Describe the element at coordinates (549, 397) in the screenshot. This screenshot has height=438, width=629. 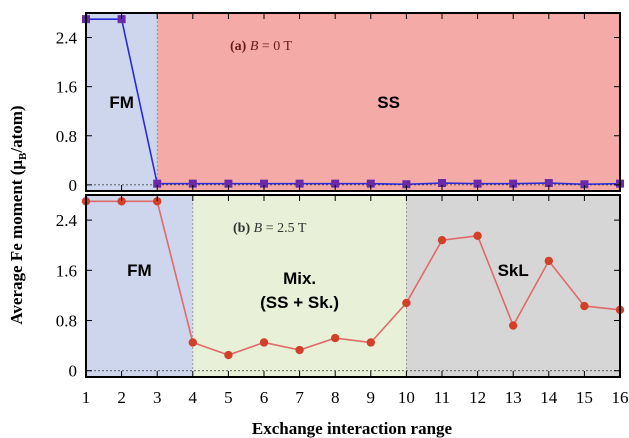
I see `x-tick-label: 14` at that location.